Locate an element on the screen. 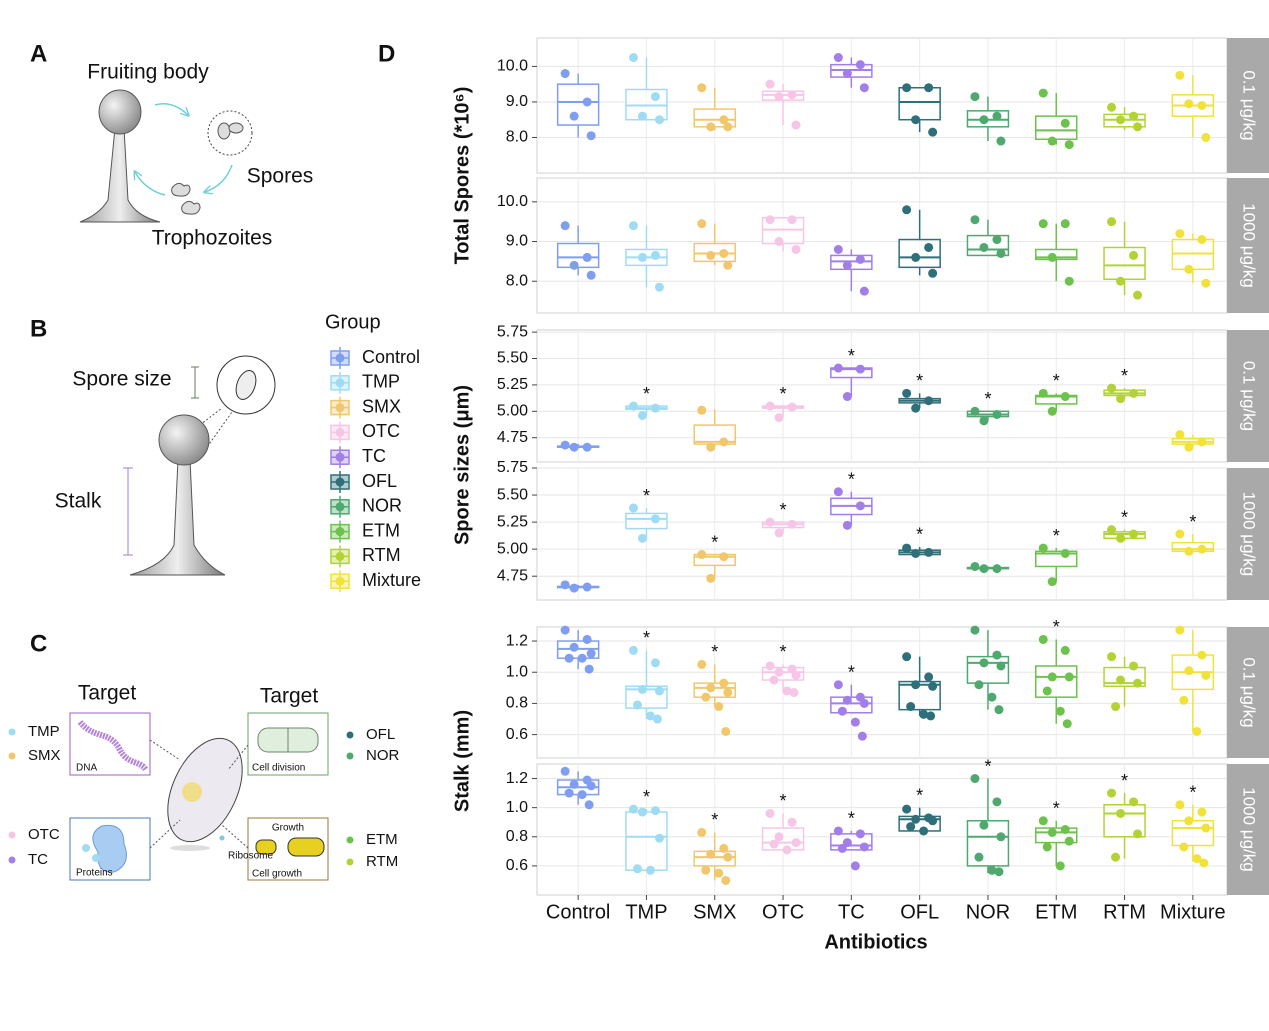  drug-label: RTM is located at coordinates (382, 861).